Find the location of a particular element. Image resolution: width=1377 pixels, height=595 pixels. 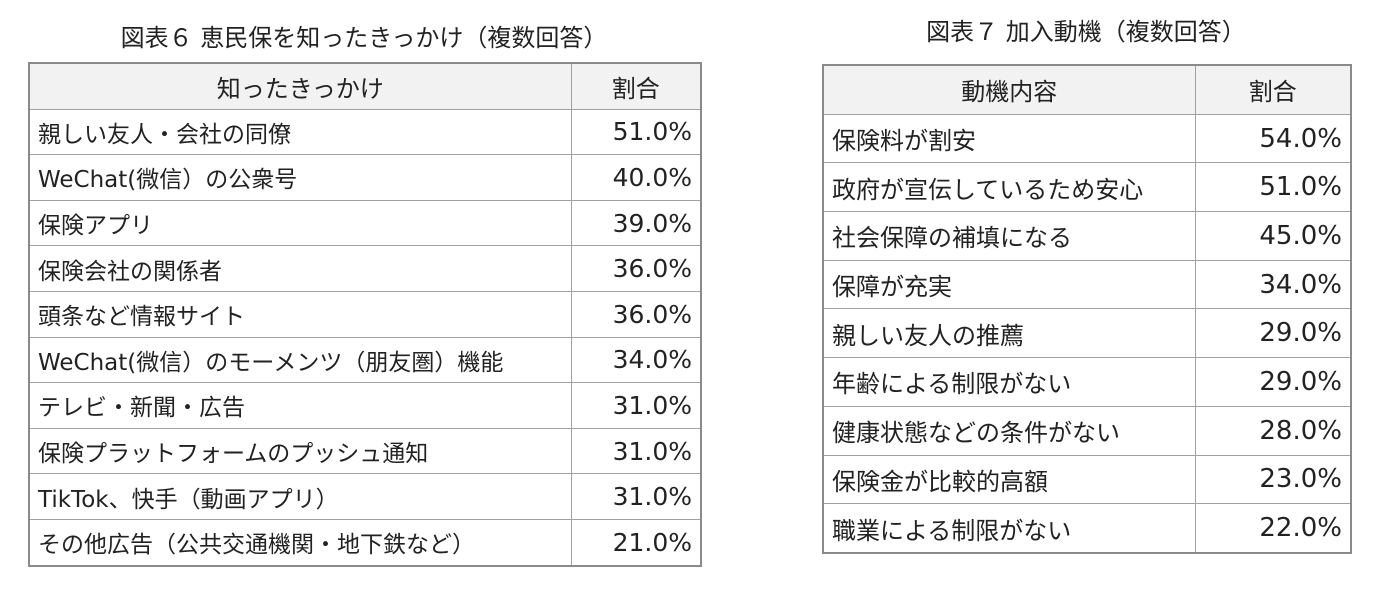

row-item: 職業による制限がない is located at coordinates (1009, 528).